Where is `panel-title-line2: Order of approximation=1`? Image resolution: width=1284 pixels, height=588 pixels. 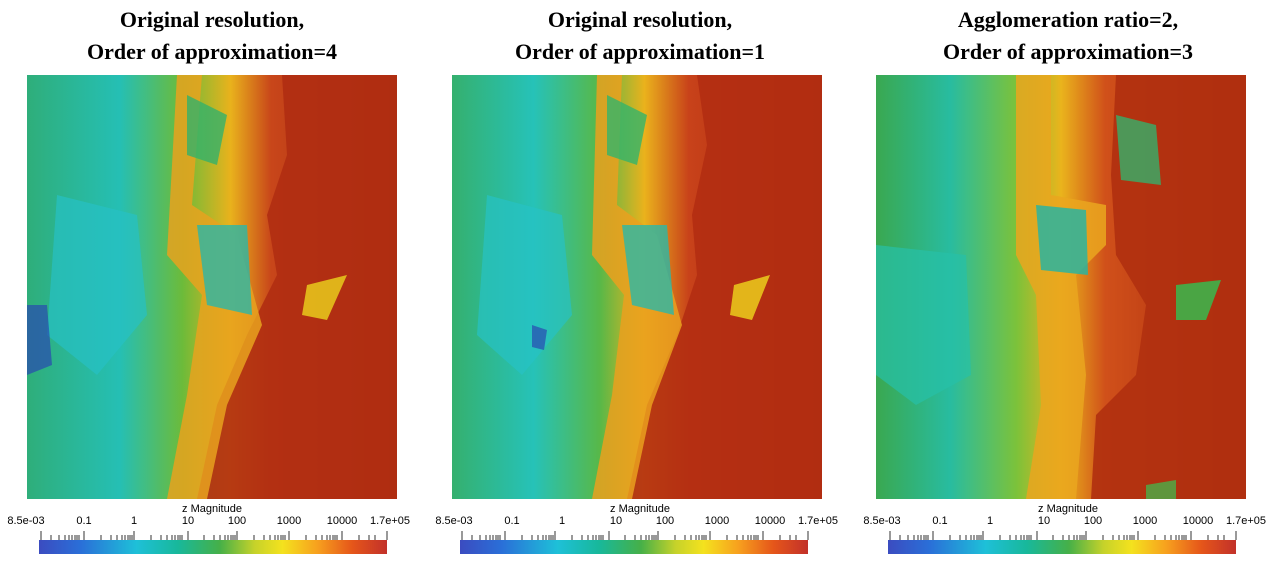
panel-title-line2: Order of approximation=1 is located at coordinates (640, 51).